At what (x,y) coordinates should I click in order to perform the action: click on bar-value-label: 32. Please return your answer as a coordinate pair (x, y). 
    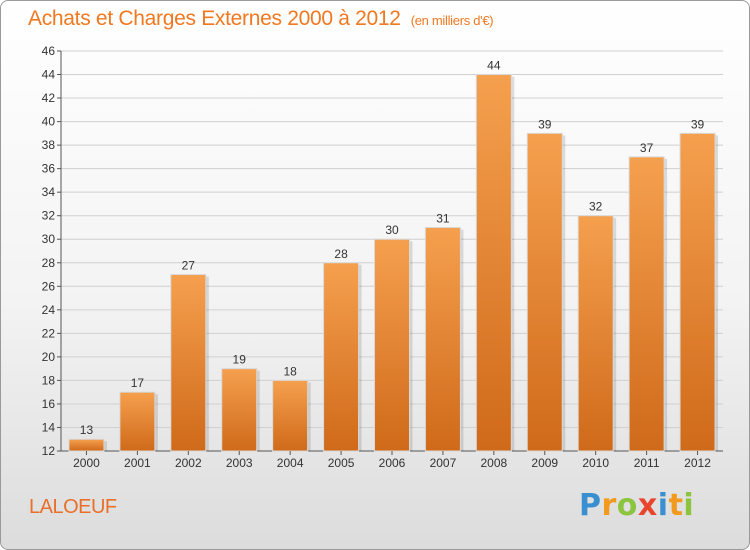
    Looking at the image, I should click on (596, 207).